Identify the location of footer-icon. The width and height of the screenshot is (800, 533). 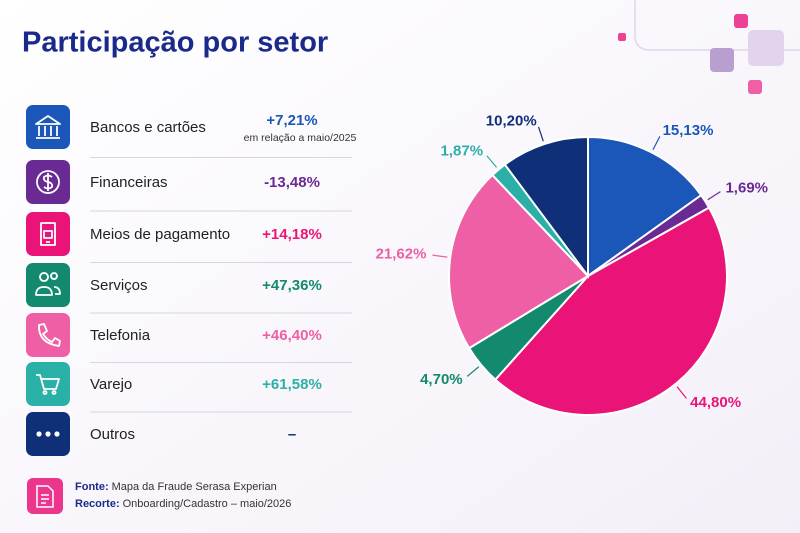
(45, 496).